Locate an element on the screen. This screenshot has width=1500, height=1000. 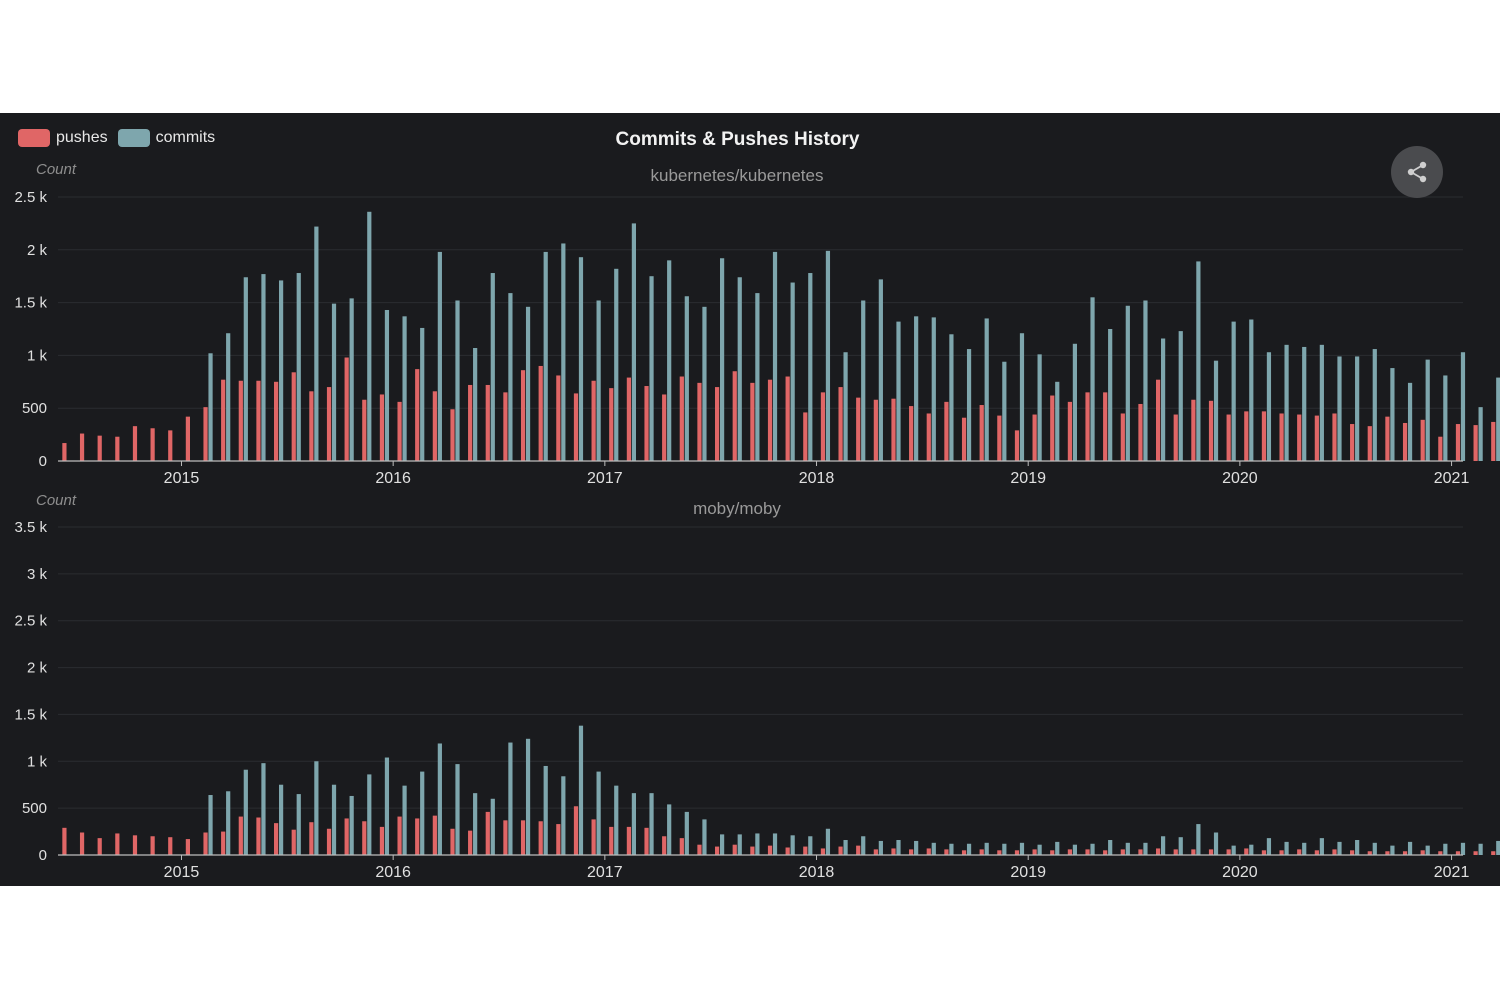
y-tick-label: 0 is located at coordinates (43, 855).